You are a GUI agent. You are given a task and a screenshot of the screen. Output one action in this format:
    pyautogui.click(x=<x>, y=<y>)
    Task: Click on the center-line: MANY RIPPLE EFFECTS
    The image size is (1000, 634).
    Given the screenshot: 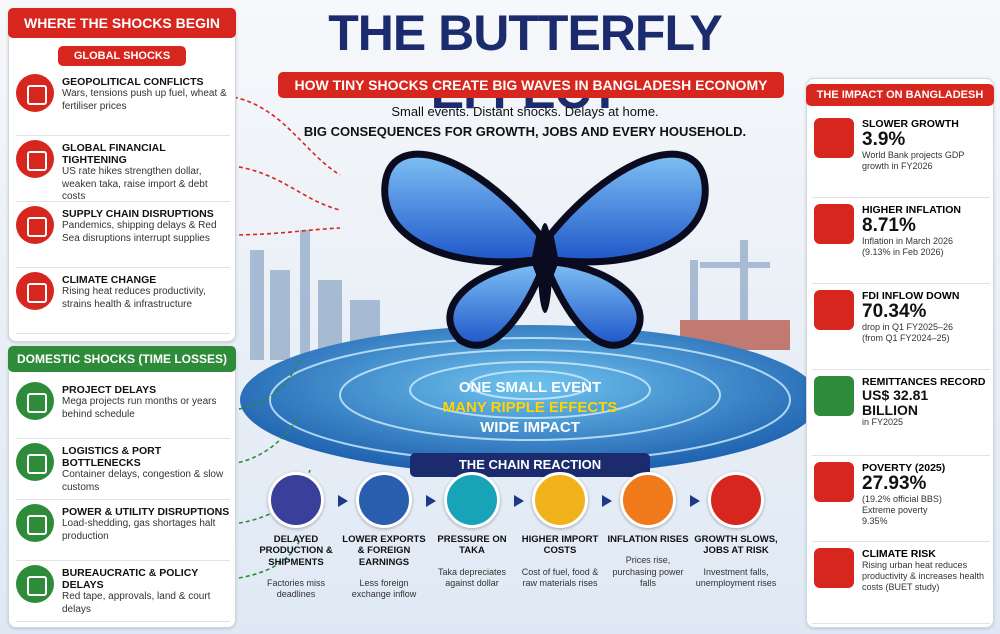 What is the action you would take?
    pyautogui.click(x=530, y=407)
    